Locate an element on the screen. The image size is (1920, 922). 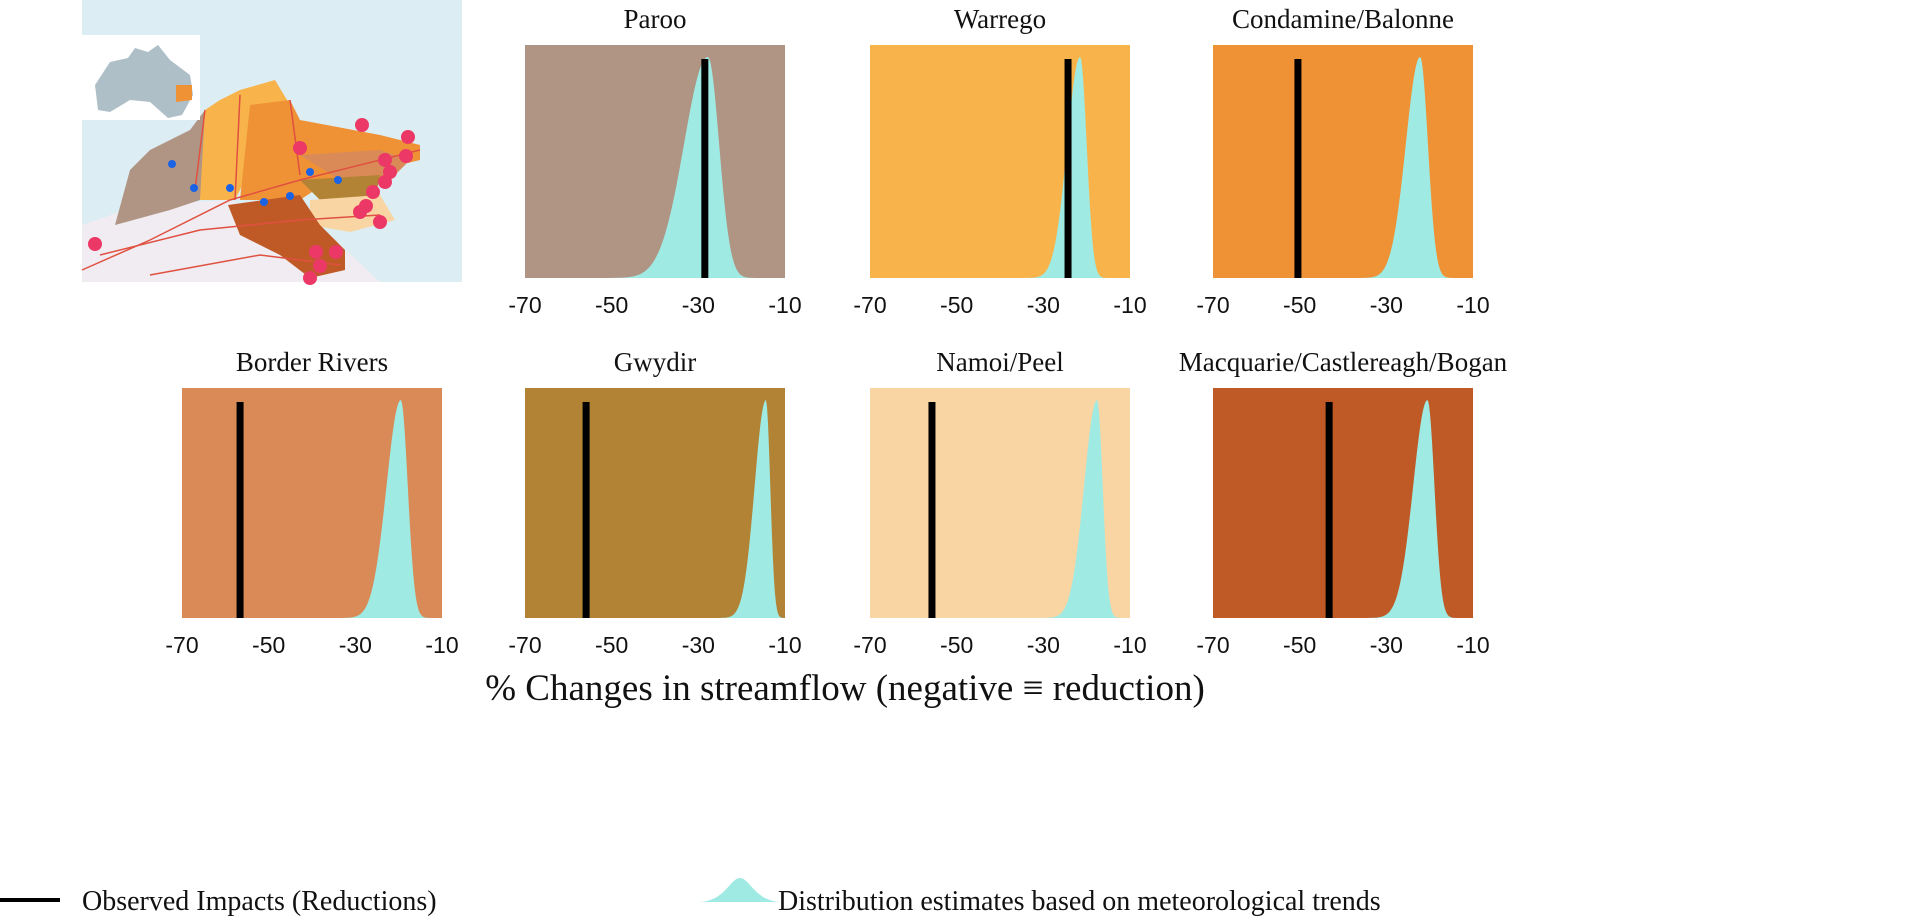
map-sites is located at coordinates (251, 201).